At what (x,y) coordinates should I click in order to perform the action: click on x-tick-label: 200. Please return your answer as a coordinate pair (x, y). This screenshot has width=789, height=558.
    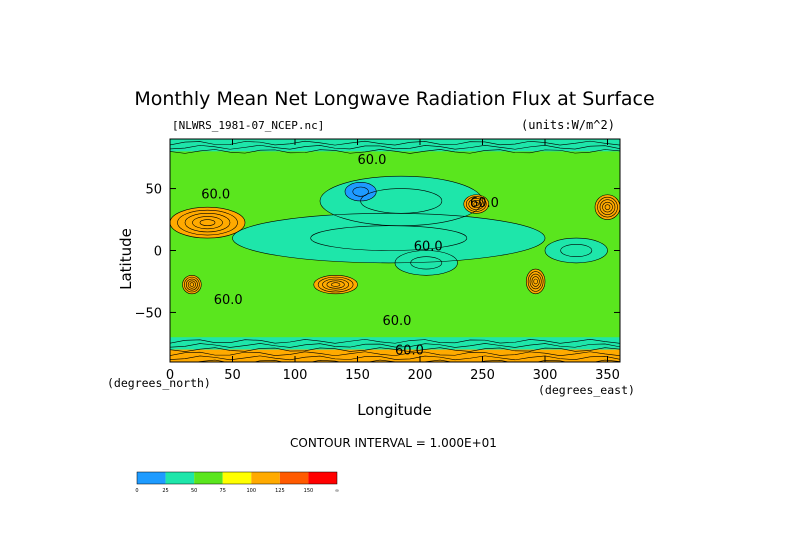
    Looking at the image, I should click on (420, 375).